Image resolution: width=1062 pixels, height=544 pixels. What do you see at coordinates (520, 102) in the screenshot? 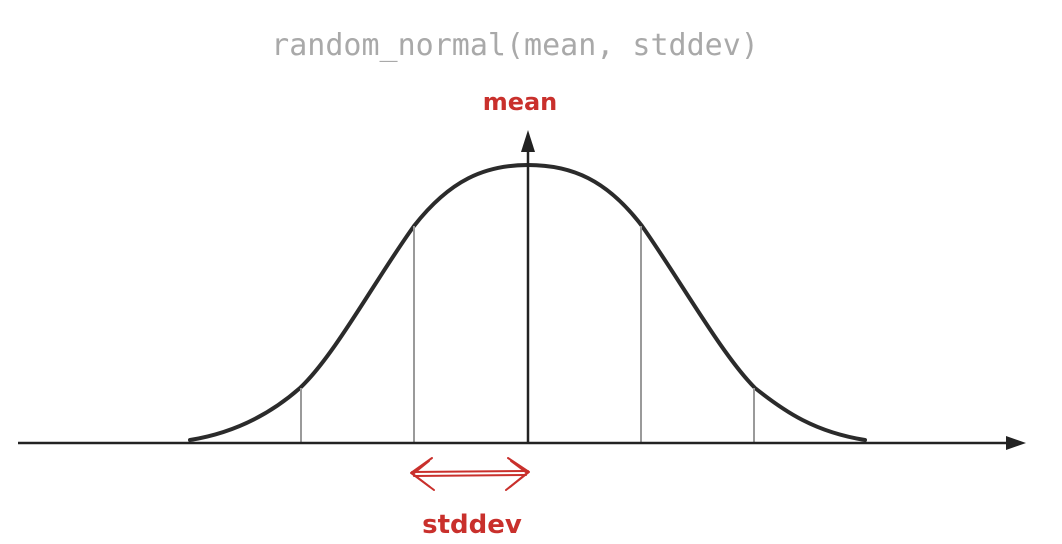
I see `mean-label: mean` at bounding box center [520, 102].